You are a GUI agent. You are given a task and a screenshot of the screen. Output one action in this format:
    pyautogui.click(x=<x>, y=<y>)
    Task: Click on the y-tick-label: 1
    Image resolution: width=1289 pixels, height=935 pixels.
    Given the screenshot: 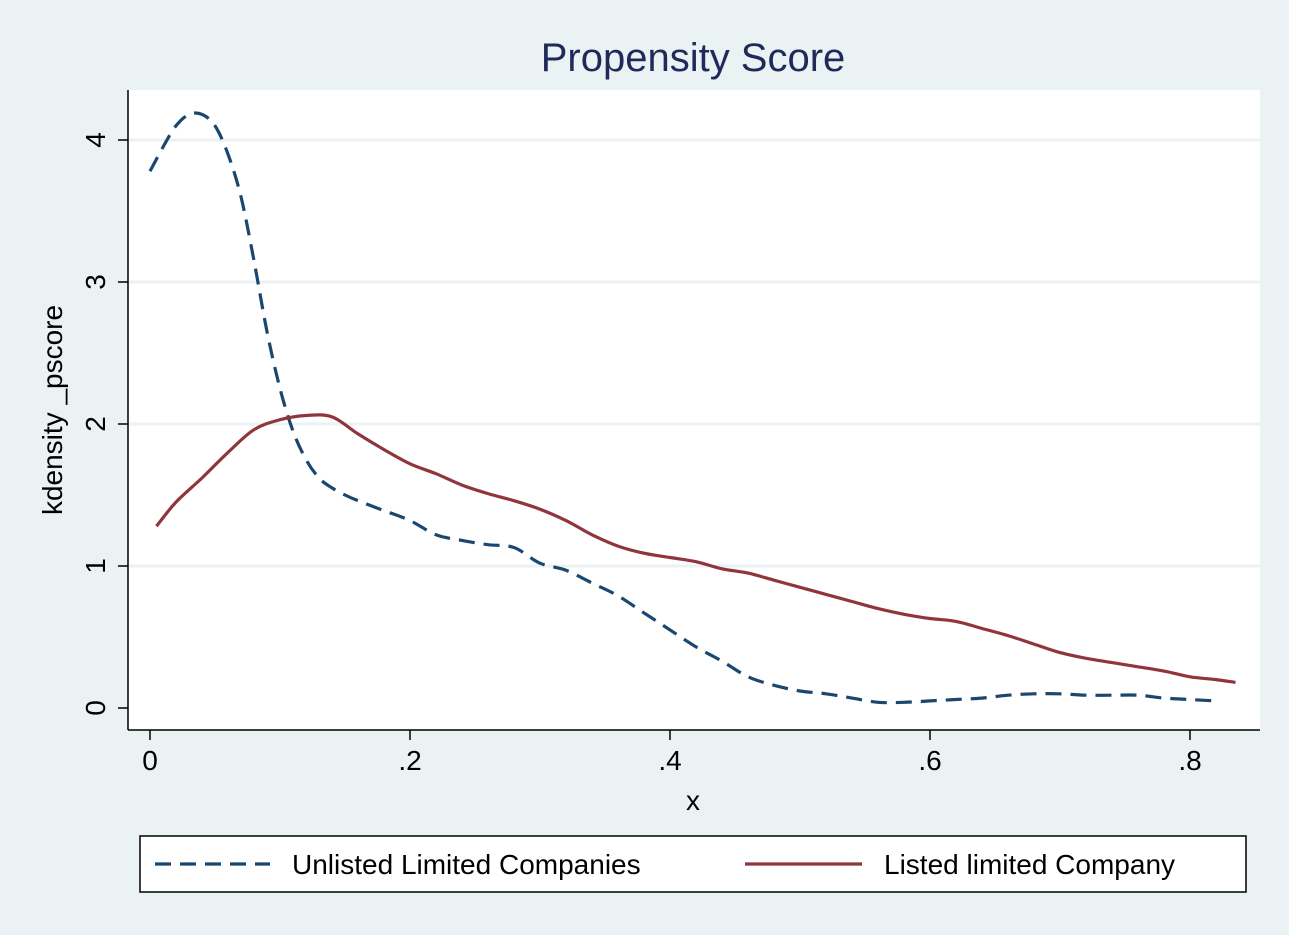 What is the action you would take?
    pyautogui.click(x=95, y=566)
    